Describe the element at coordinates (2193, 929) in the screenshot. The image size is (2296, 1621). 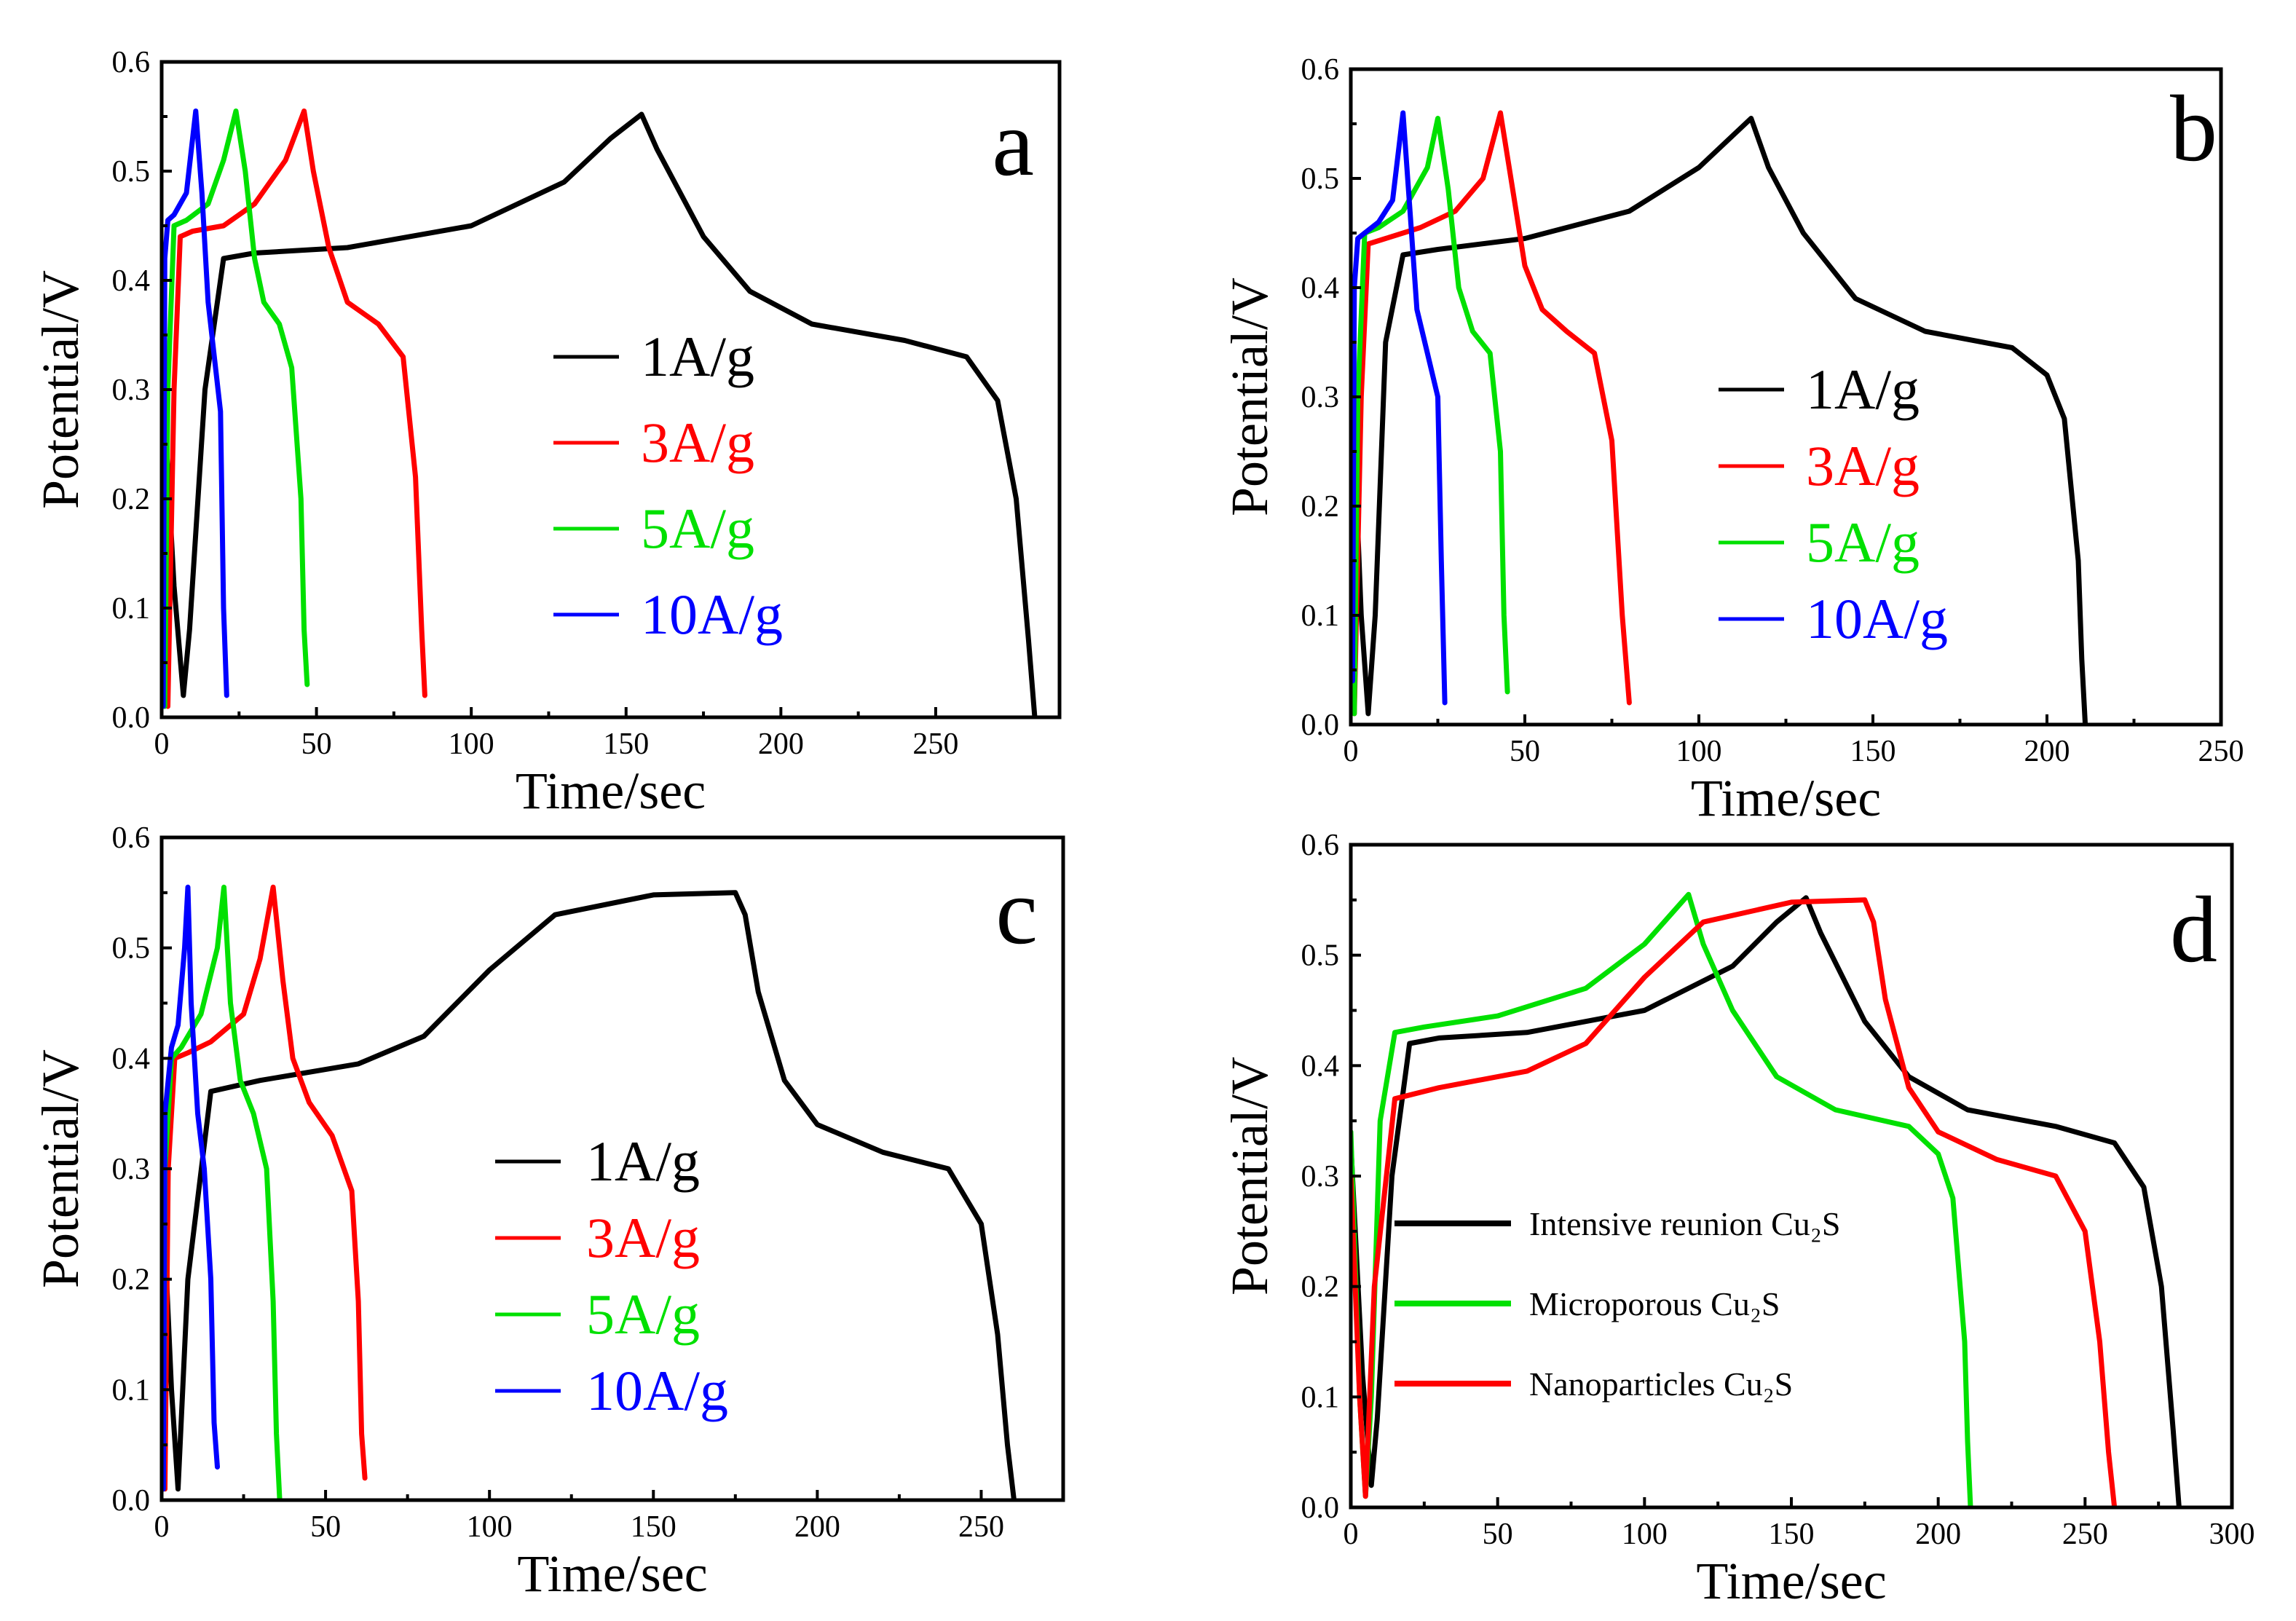
I see `panel-letter: d` at that location.